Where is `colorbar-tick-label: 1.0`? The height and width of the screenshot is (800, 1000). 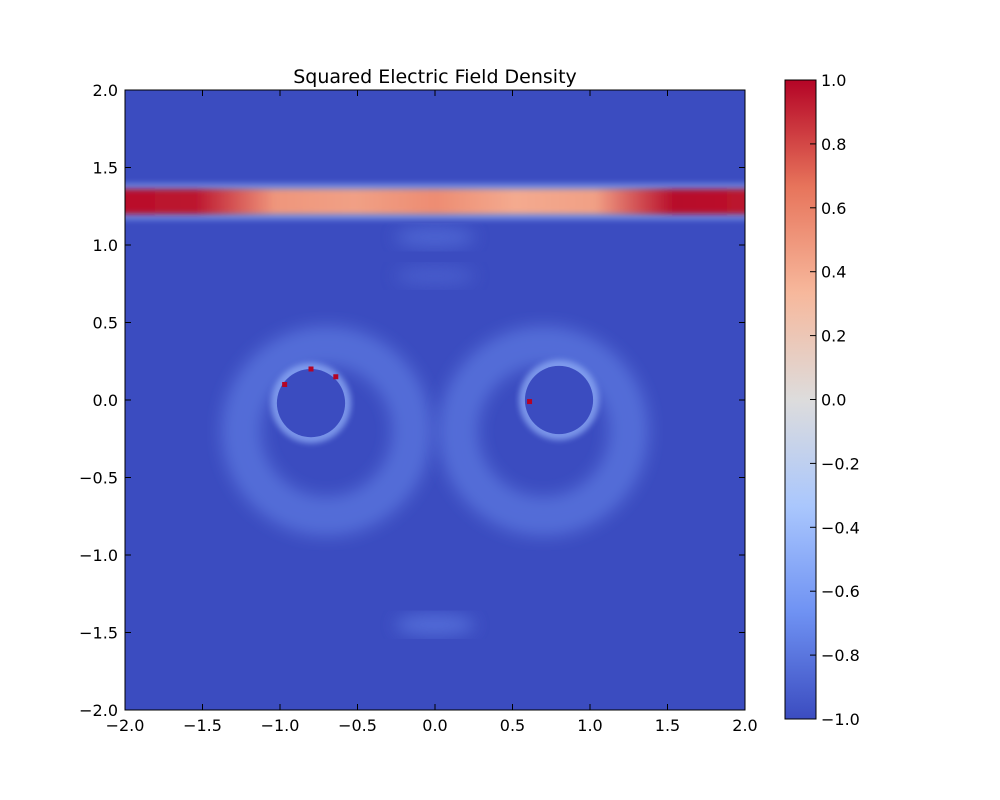 colorbar-tick-label: 1.0 is located at coordinates (833, 80).